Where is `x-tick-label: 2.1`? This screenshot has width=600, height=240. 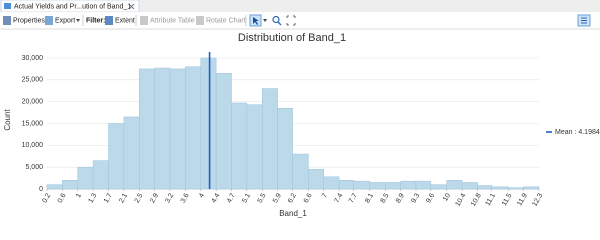
x-tick-label: 2.1 is located at coordinates (123, 198).